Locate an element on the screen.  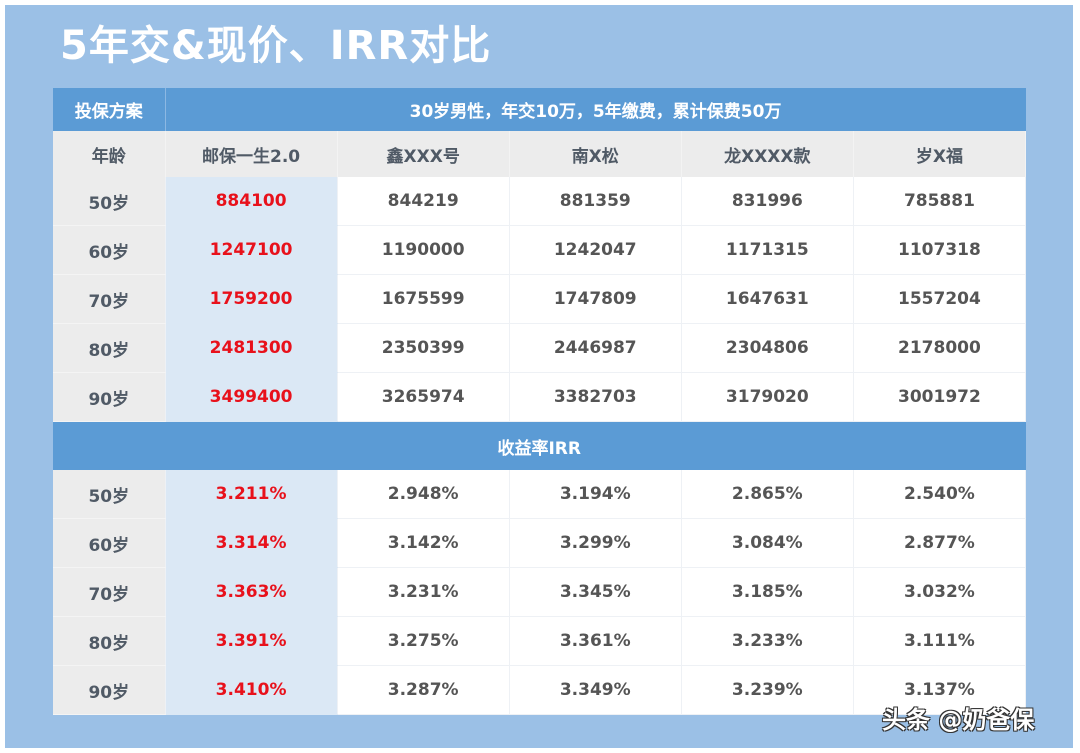
irr-row: 60岁 3.314% 3.142% 3.299% 3.084% 2.877% is located at coordinates (540, 543).